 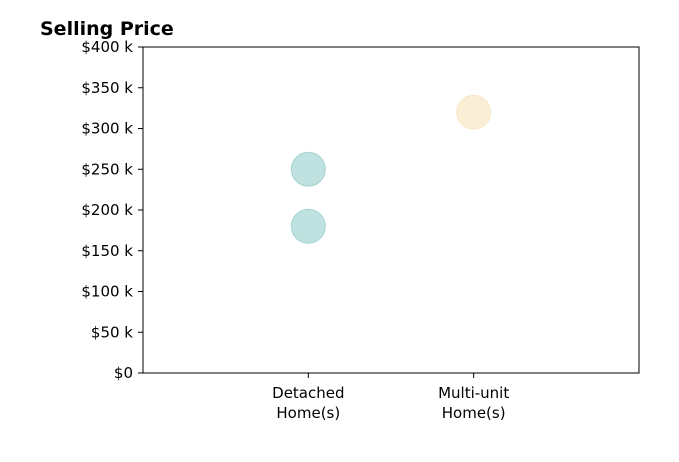 I want to click on y-tick-label-2: $100 k, so click(x=107, y=292).